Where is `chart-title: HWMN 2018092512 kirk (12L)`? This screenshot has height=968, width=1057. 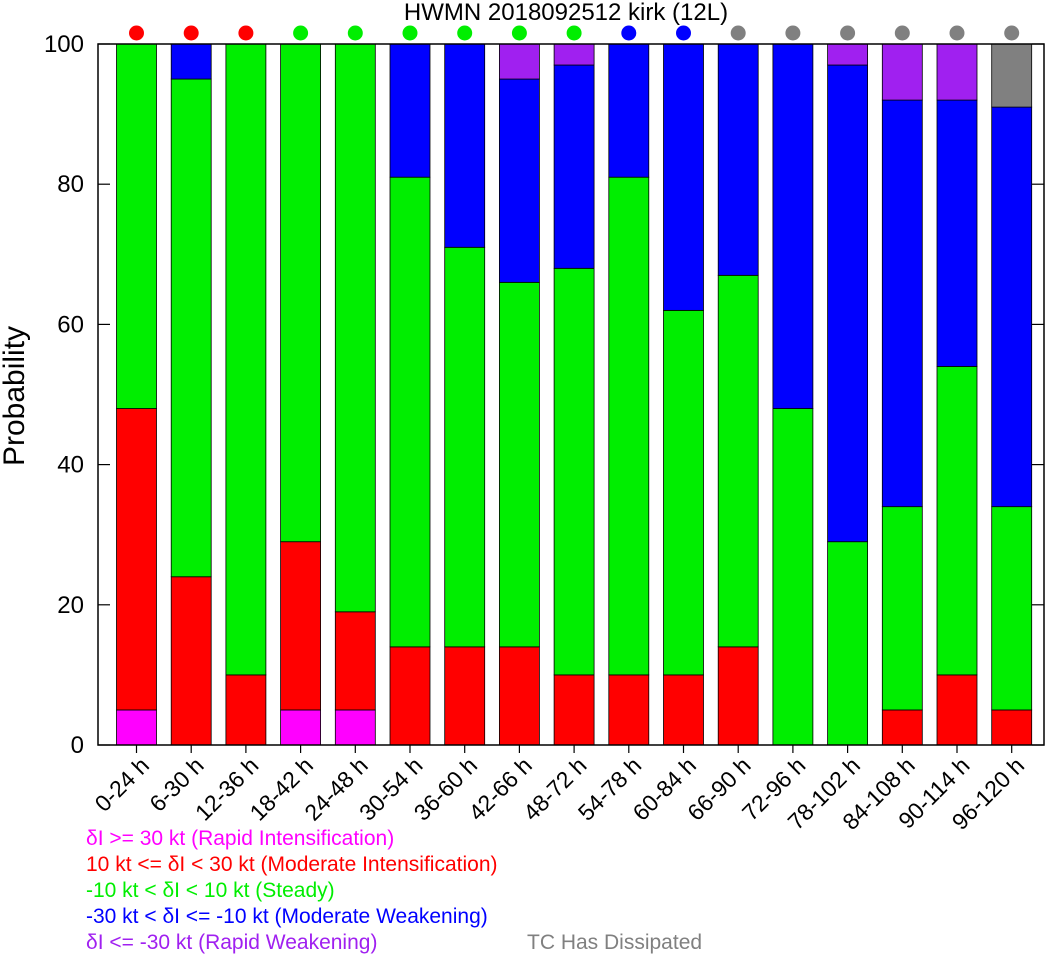
chart-title: HWMN 2018092512 kirk (12L) is located at coordinates (566, 13).